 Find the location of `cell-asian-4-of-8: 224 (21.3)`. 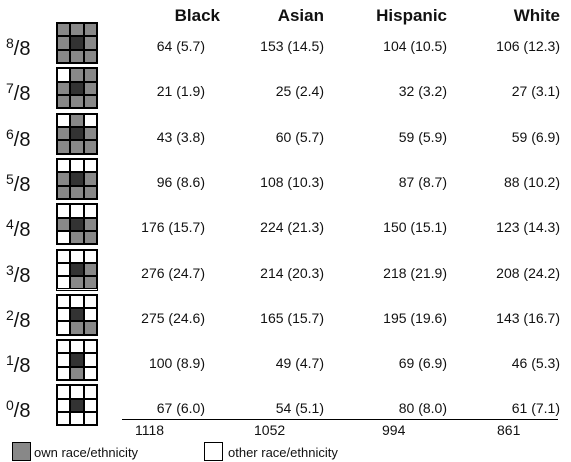

cell-asian-4-of-8: 224 (21.3) is located at coordinates (292, 227).